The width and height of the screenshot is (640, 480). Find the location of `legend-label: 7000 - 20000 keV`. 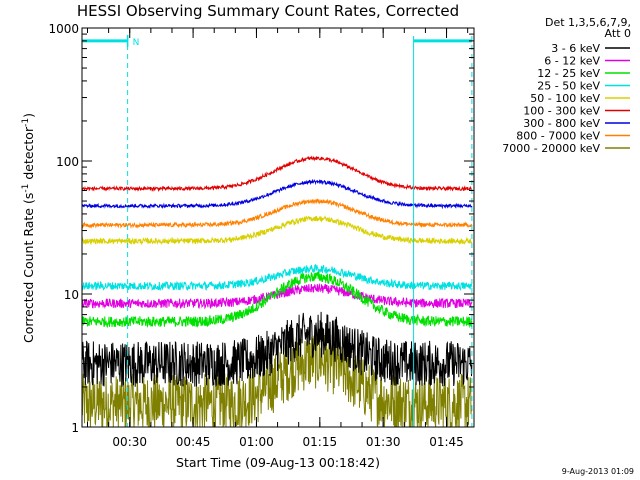

legend-label: 7000 - 20000 keV is located at coordinates (551, 148).